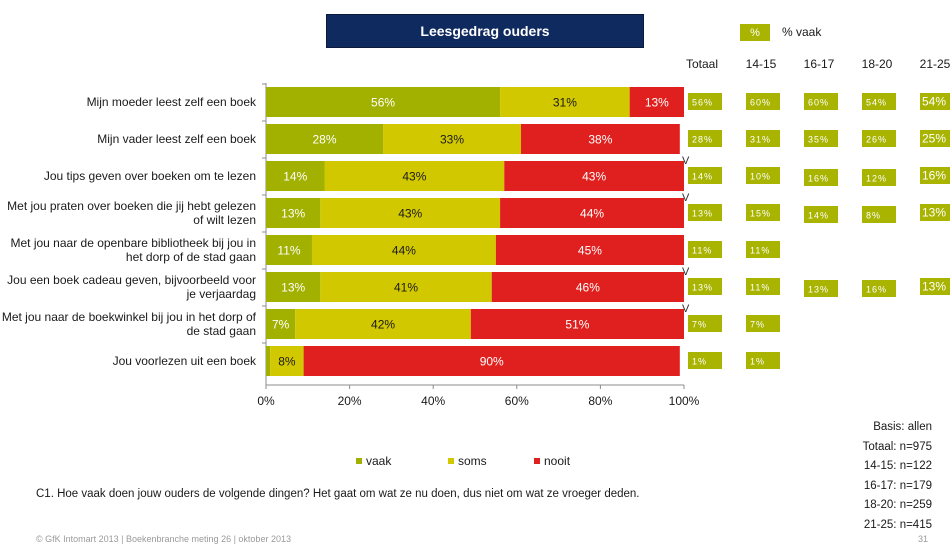  What do you see at coordinates (184, 361) in the screenshot?
I see `category-label: Jou voorlezen uit een boek` at bounding box center [184, 361].